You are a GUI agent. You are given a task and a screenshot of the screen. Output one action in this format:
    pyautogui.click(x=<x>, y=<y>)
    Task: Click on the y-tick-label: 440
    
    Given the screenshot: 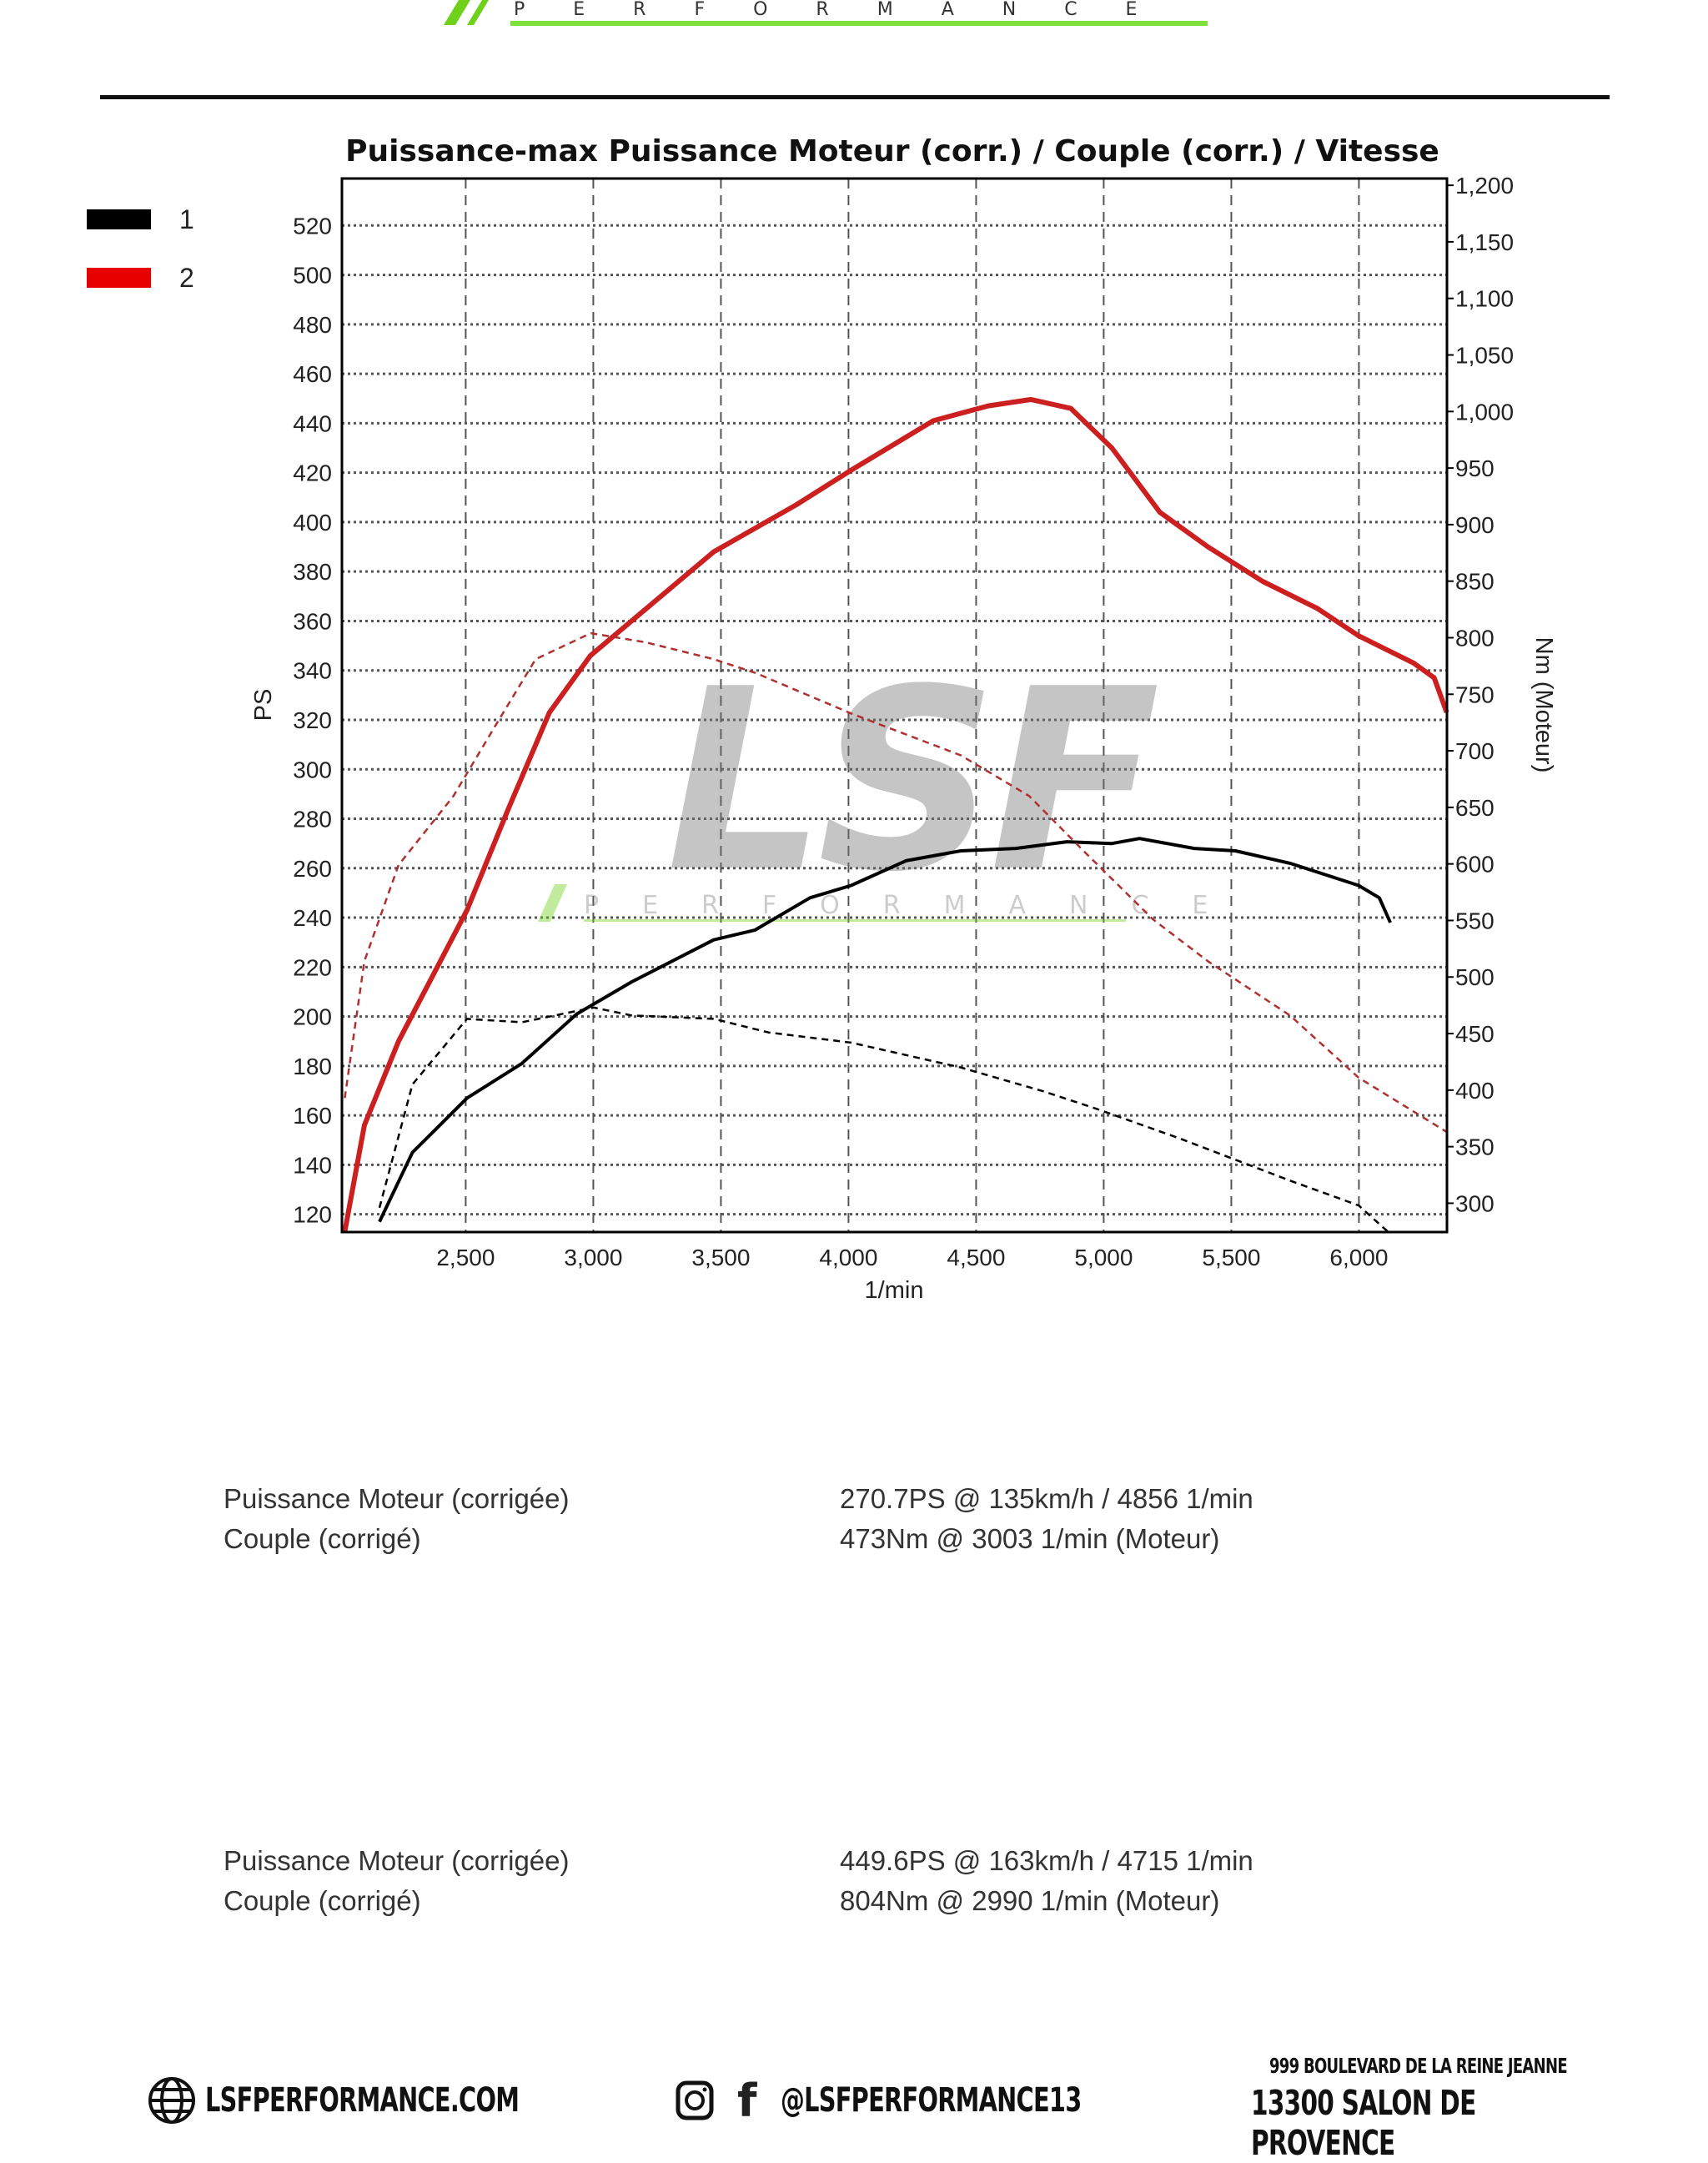 What is the action you would take?
    pyautogui.click(x=312, y=423)
    